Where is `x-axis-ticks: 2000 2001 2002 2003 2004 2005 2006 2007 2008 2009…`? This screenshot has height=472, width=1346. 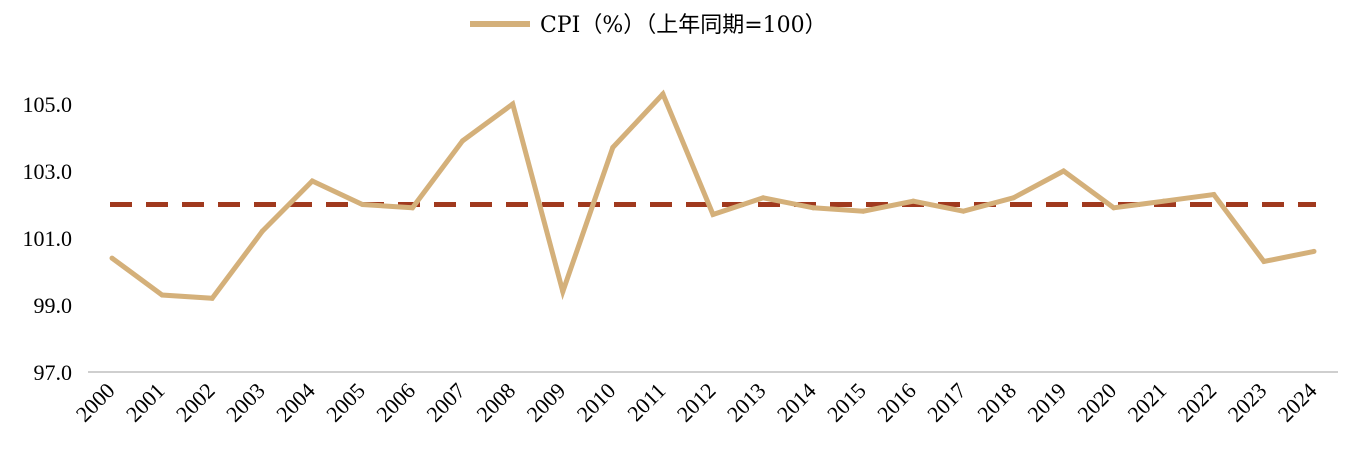 x-axis-ticks: 2000 2001 2002 2003 2004 2005 2006 2007 2008 2009… is located at coordinates (696, 402).